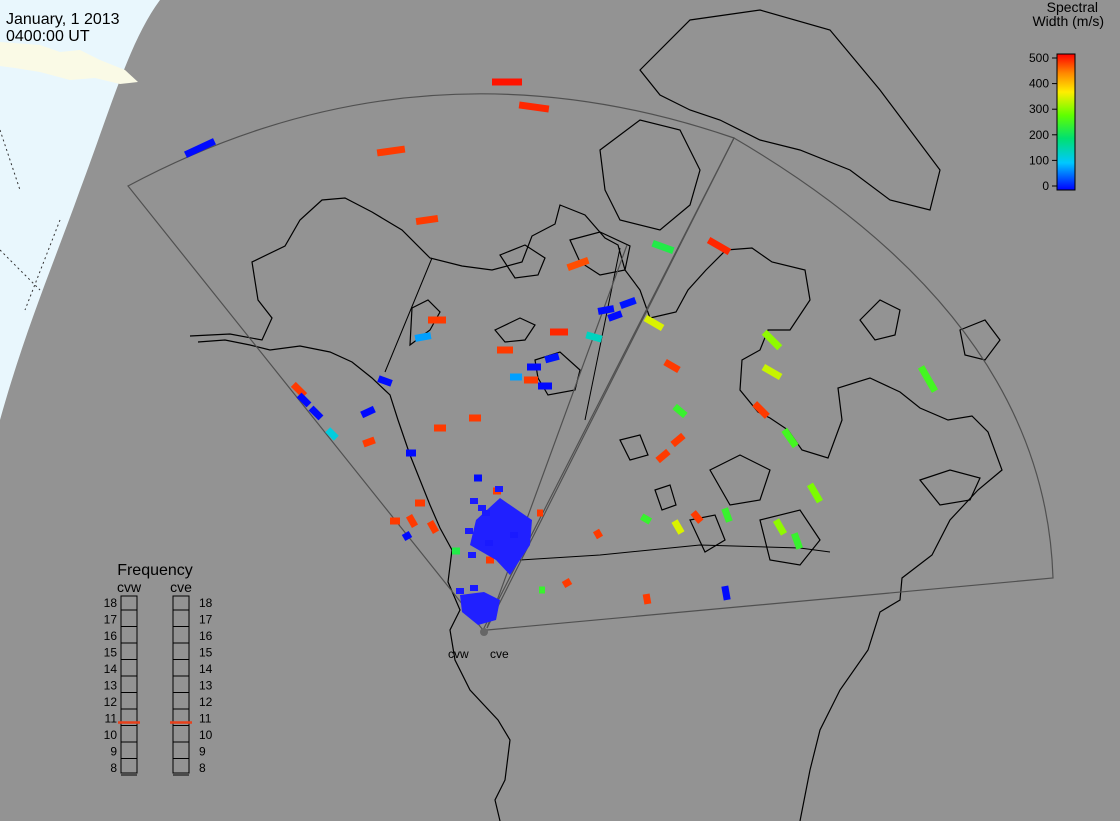  I want to click on colorbar-tick-label: 100, so click(1039, 160).